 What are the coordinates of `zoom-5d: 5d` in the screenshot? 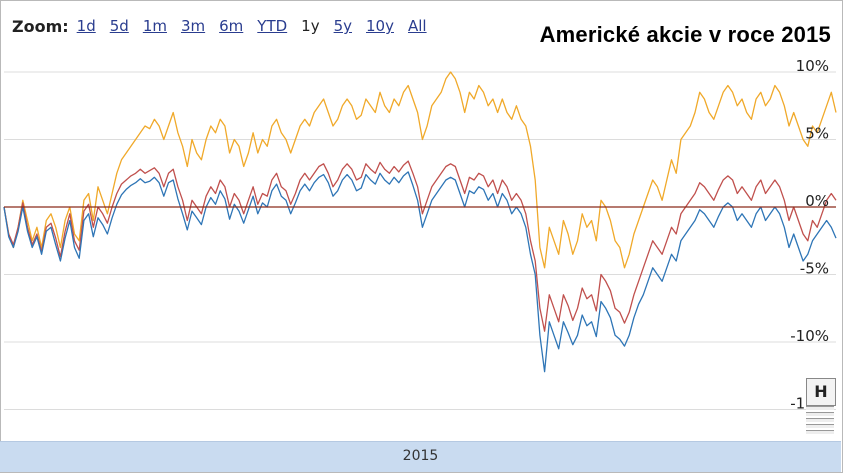 It's located at (119, 26).